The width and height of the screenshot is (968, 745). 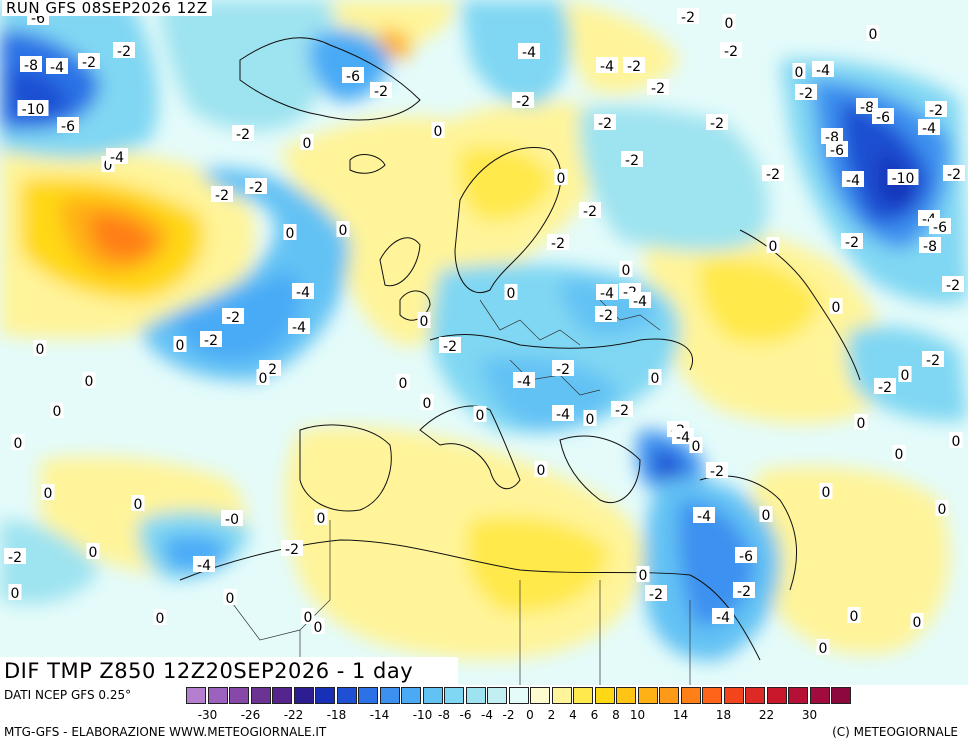 What do you see at coordinates (530, 715) in the screenshot?
I see `legend-tick: 0` at bounding box center [530, 715].